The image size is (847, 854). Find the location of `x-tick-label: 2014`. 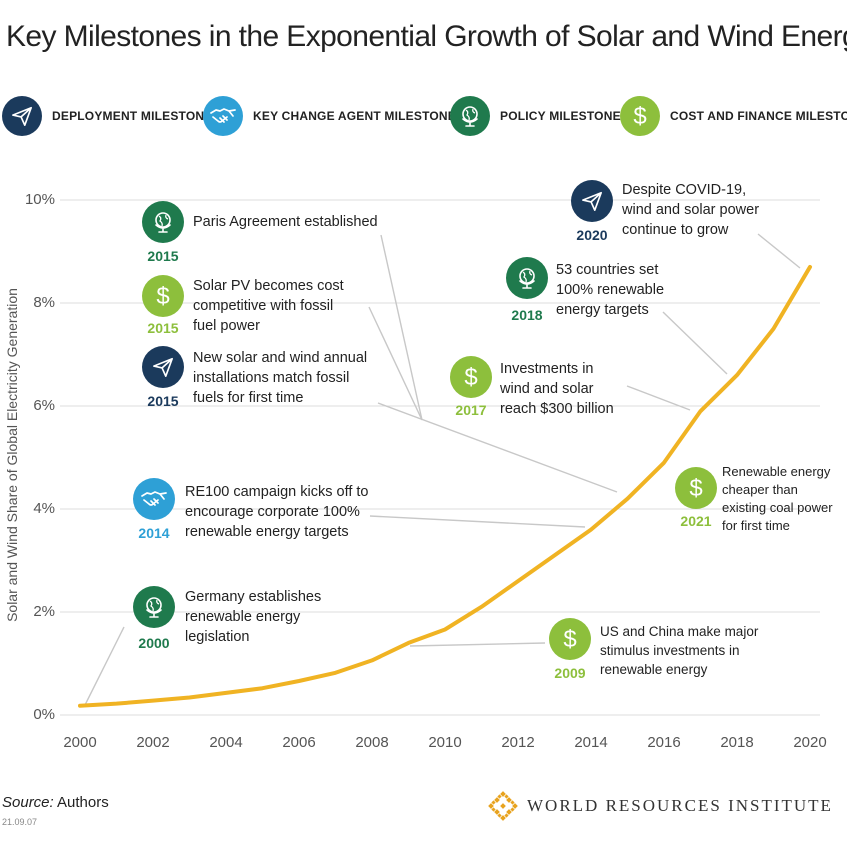

x-tick-label: 2014 is located at coordinates (591, 742).